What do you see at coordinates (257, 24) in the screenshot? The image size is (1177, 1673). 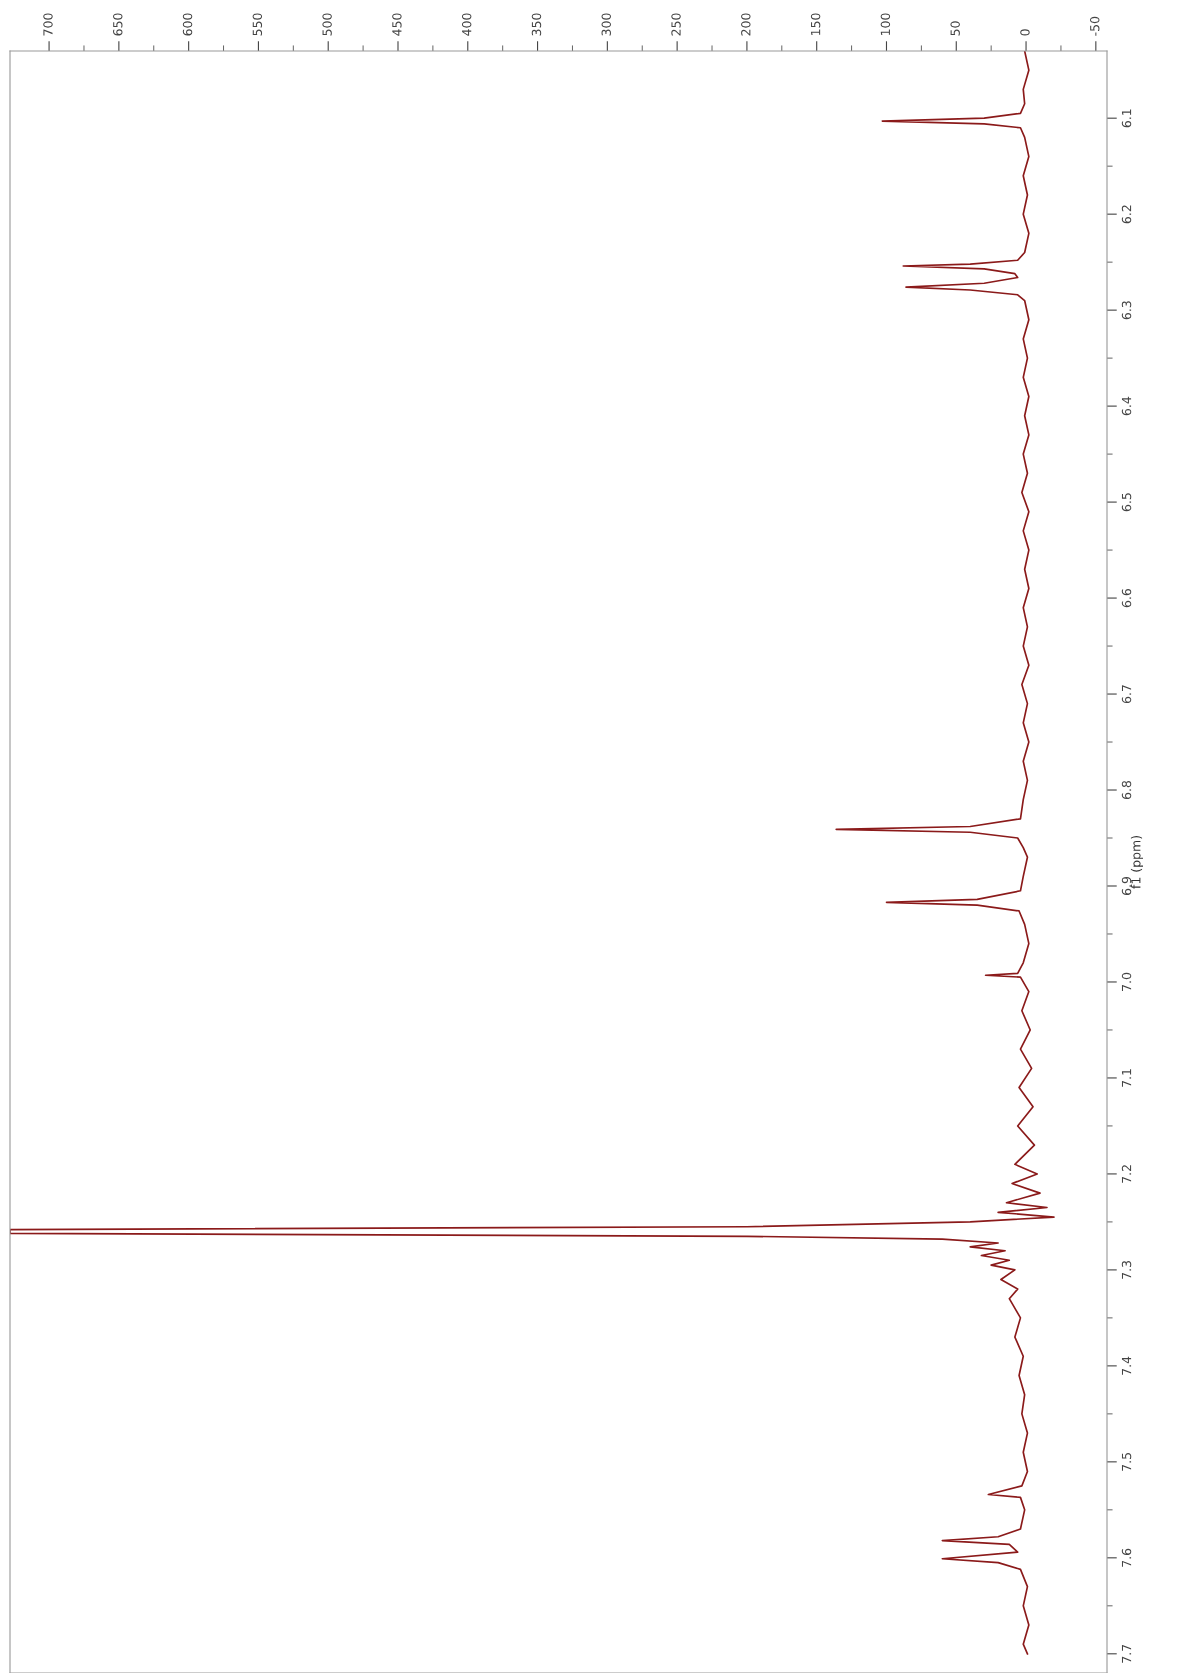 I see `x-tick-label: 550` at bounding box center [257, 24].